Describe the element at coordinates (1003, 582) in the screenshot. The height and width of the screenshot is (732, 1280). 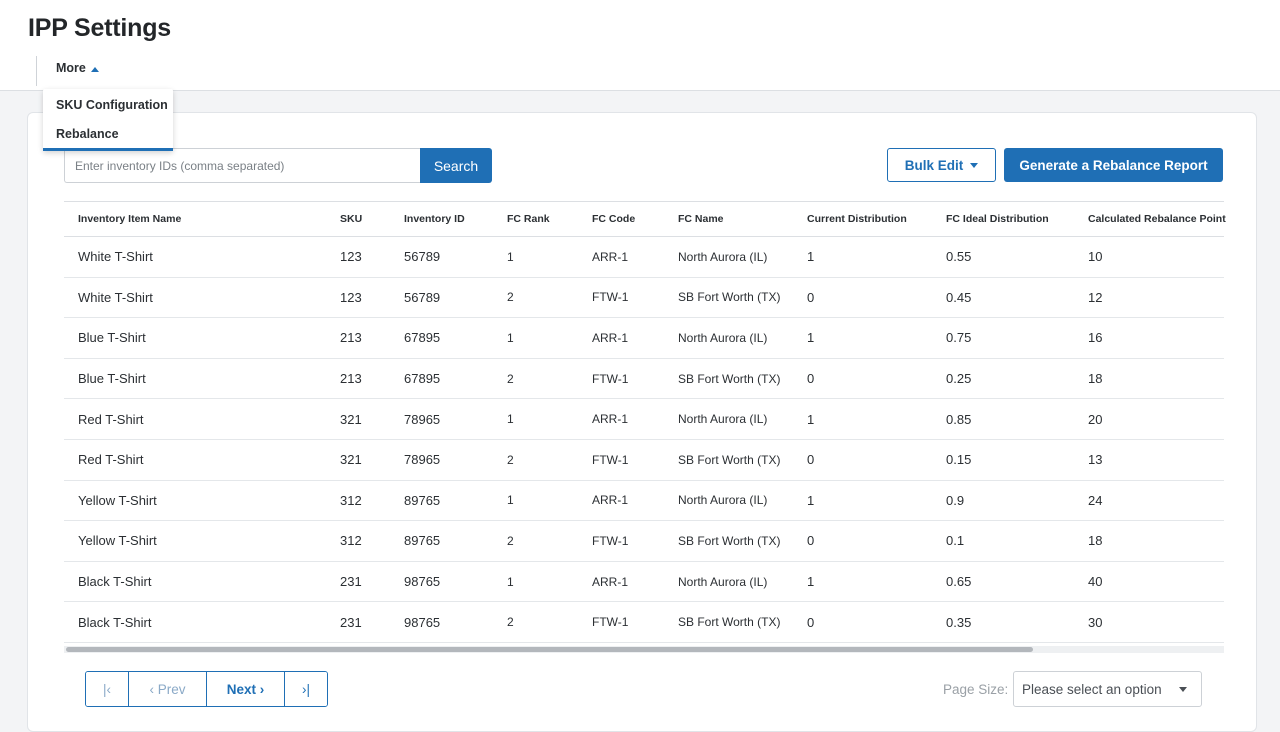
I see `cell-fc-ideal-distribution: 0.65` at that location.